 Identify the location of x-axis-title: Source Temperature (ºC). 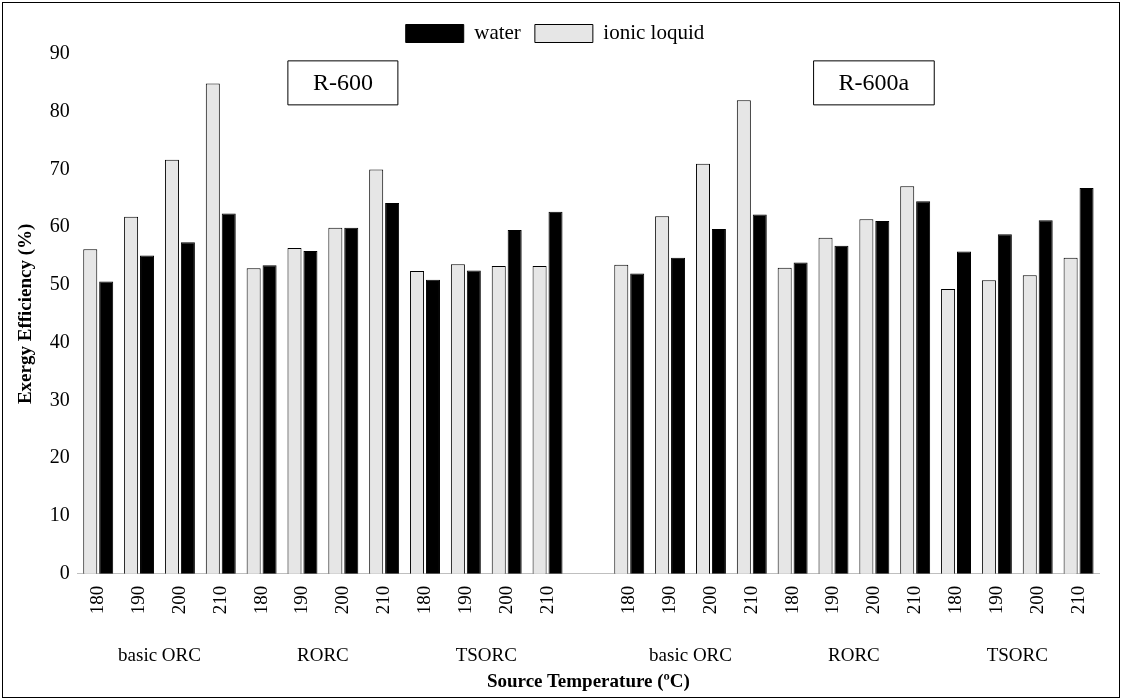
(588, 680).